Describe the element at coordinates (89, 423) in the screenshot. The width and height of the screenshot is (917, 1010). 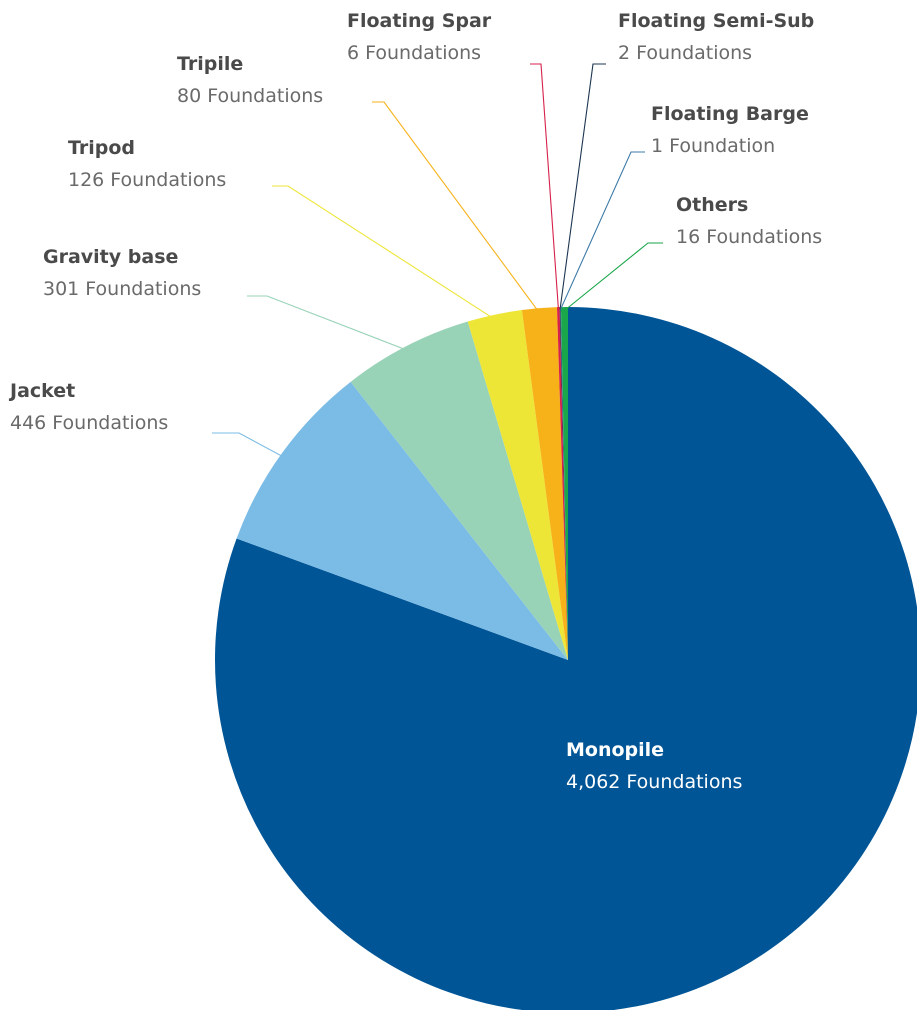
I see `slice-count-jacket: 446 Foundations` at that location.